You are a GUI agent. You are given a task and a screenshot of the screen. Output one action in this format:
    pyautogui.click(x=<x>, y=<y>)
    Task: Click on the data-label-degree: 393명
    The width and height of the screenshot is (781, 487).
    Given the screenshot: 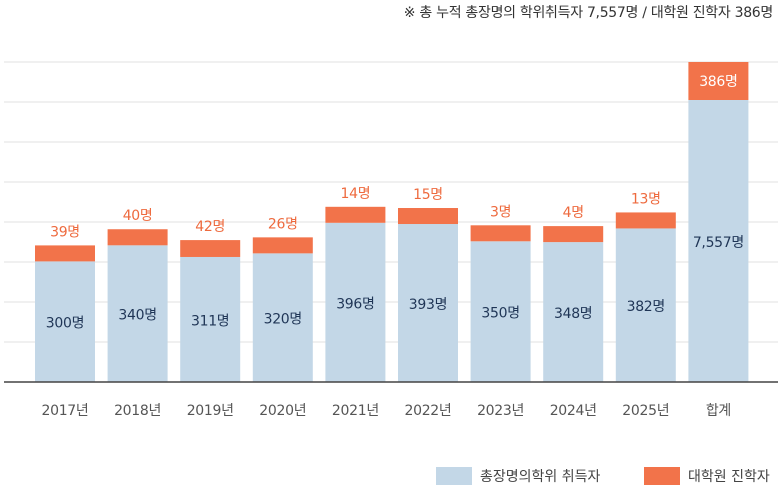 What is the action you would take?
    pyautogui.click(x=428, y=305)
    